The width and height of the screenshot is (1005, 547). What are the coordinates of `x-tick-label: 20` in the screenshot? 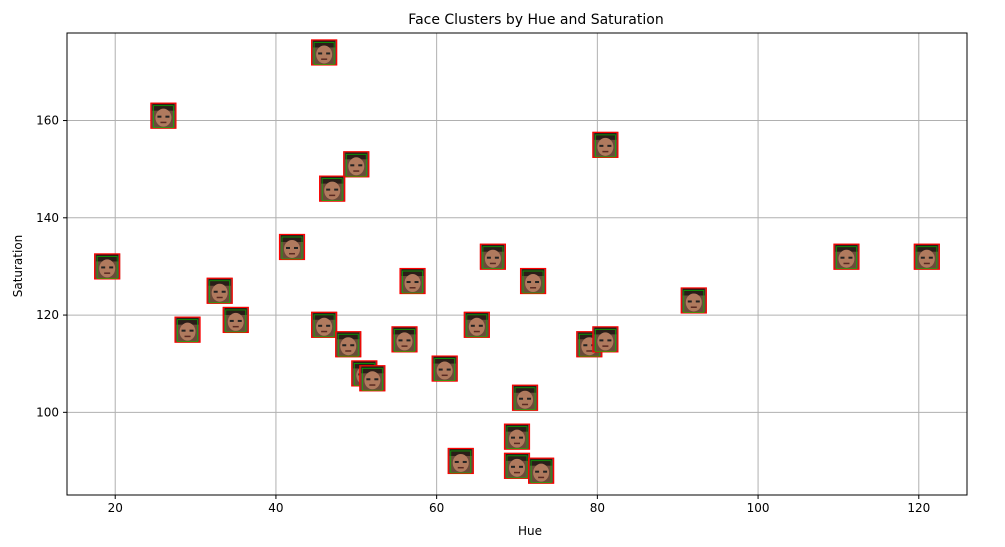 It's located at (115, 508).